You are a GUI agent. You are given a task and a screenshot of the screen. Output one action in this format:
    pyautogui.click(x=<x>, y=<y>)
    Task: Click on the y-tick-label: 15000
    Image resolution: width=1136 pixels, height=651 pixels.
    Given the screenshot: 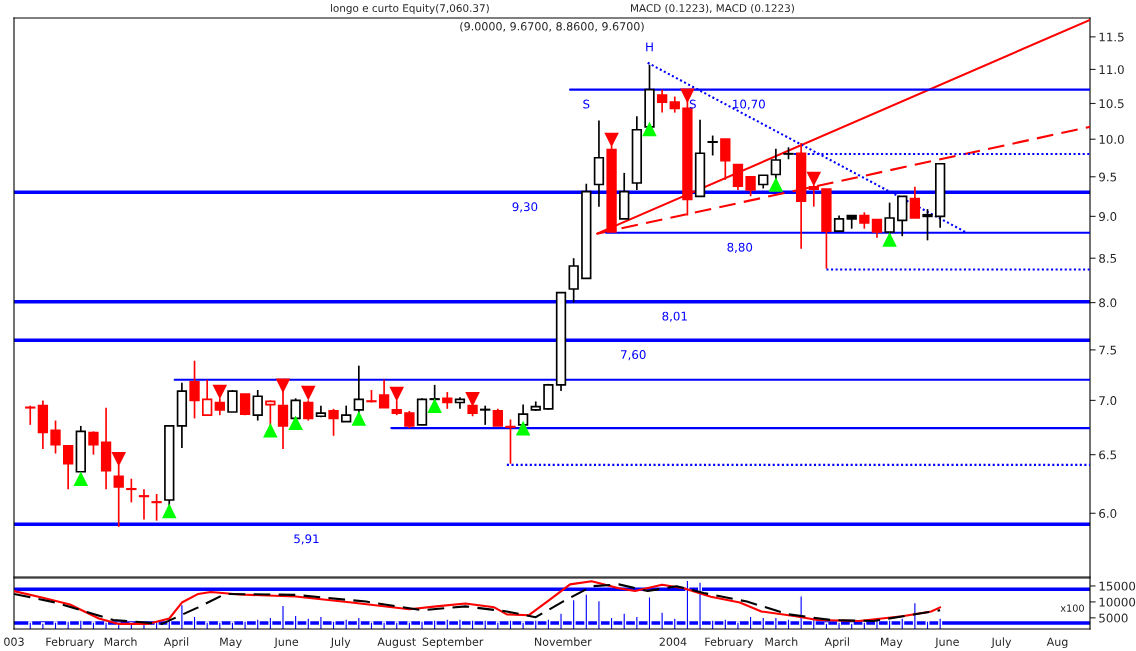 What is the action you would take?
    pyautogui.click(x=1117, y=586)
    